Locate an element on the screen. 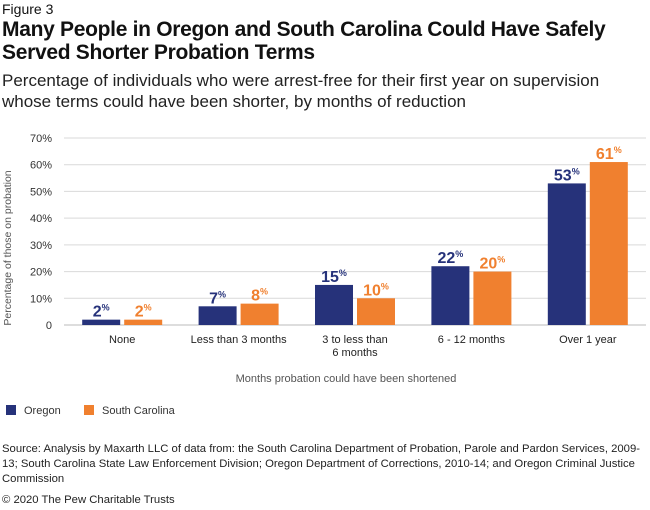 Image resolution: width=650 pixels, height=510 pixels. y-tick-labels: 0 10% 20% 30% 40% 50% 60% 70% is located at coordinates (41, 232).